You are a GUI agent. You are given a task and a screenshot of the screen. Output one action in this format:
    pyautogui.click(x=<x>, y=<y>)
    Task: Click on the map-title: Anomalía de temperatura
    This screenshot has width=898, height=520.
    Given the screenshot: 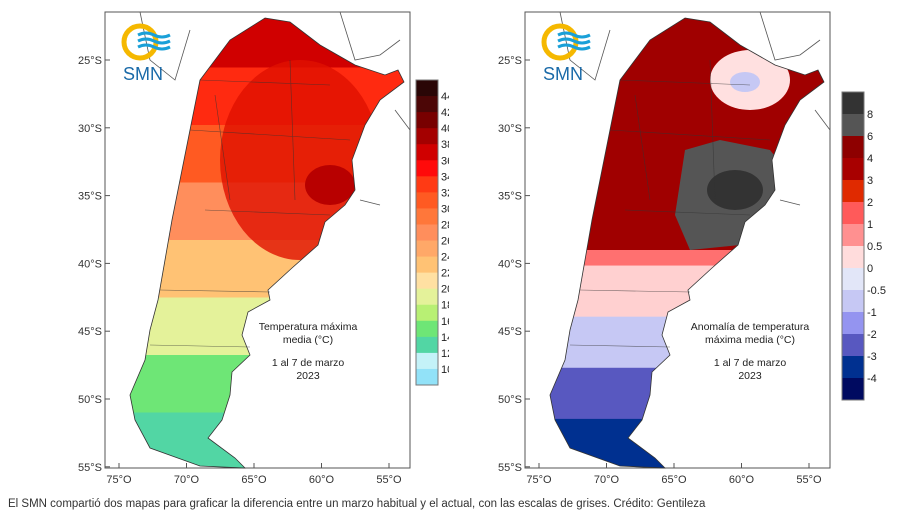 What is the action you would take?
    pyautogui.click(x=750, y=327)
    